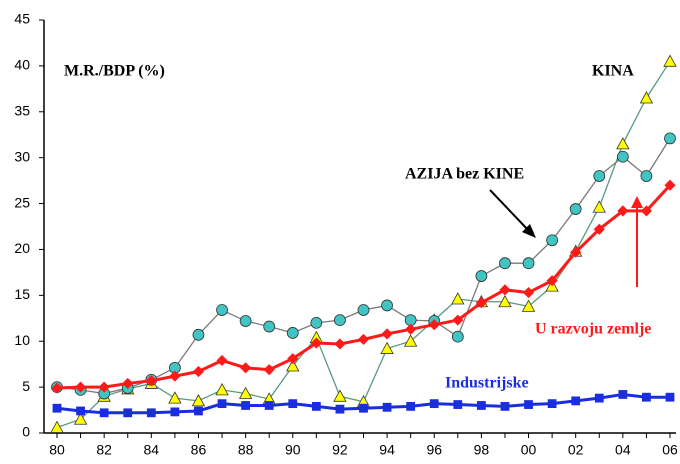  I want to click on x-tick-label: 80, so click(57, 450).